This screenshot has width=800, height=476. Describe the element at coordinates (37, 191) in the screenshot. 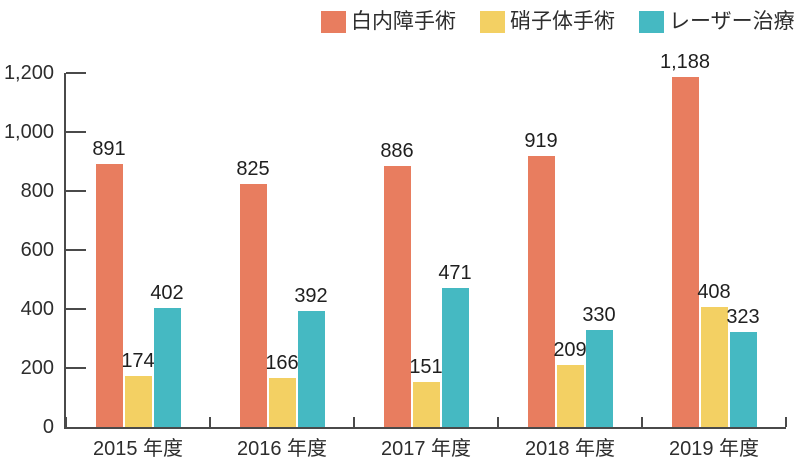

I see `y-axis-label: 800` at that location.